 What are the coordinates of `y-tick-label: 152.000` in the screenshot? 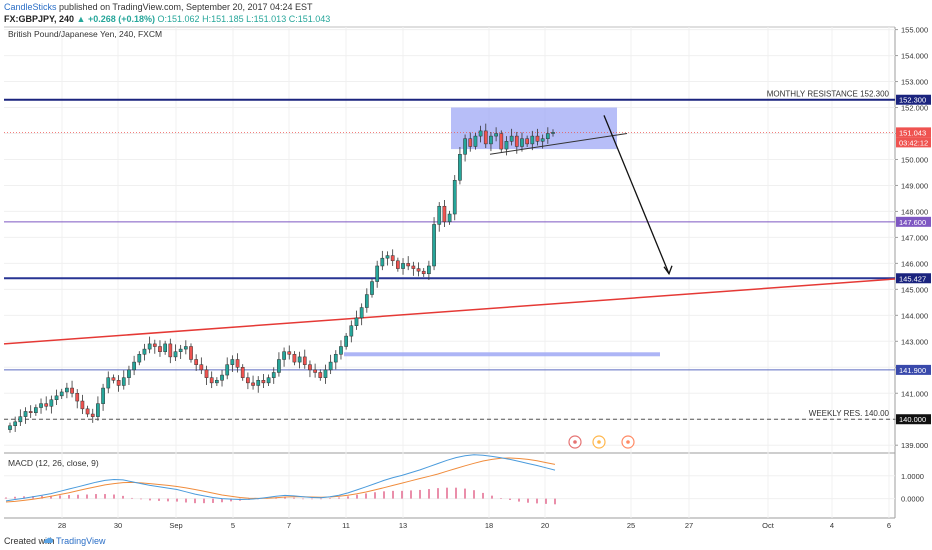 It's located at (914, 108).